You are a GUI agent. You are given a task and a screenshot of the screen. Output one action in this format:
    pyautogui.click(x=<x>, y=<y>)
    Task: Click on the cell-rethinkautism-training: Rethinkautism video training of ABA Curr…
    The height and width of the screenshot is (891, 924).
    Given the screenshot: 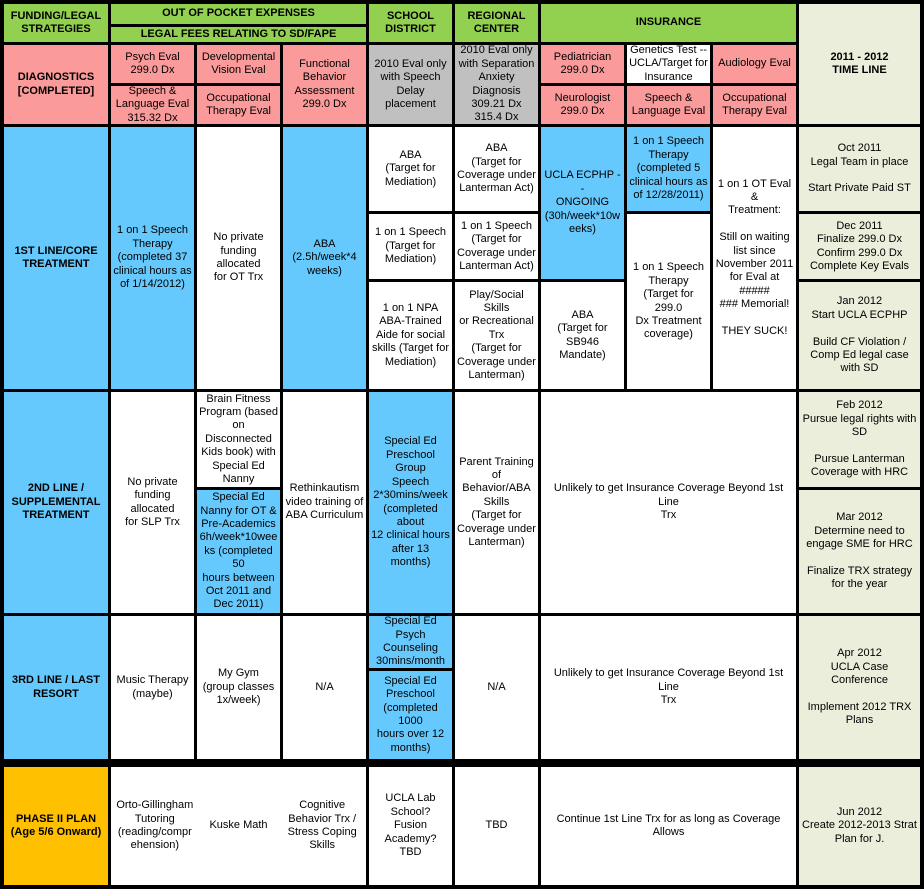 What is the action you would take?
    pyautogui.click(x=324, y=502)
    